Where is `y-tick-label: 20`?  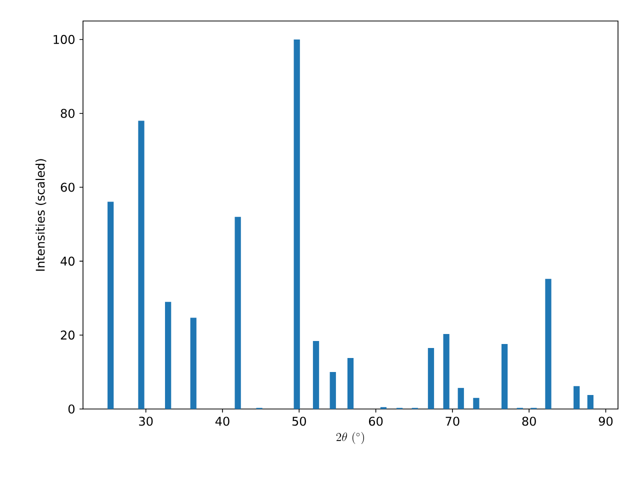 y-tick-label: 20 is located at coordinates (67, 335).